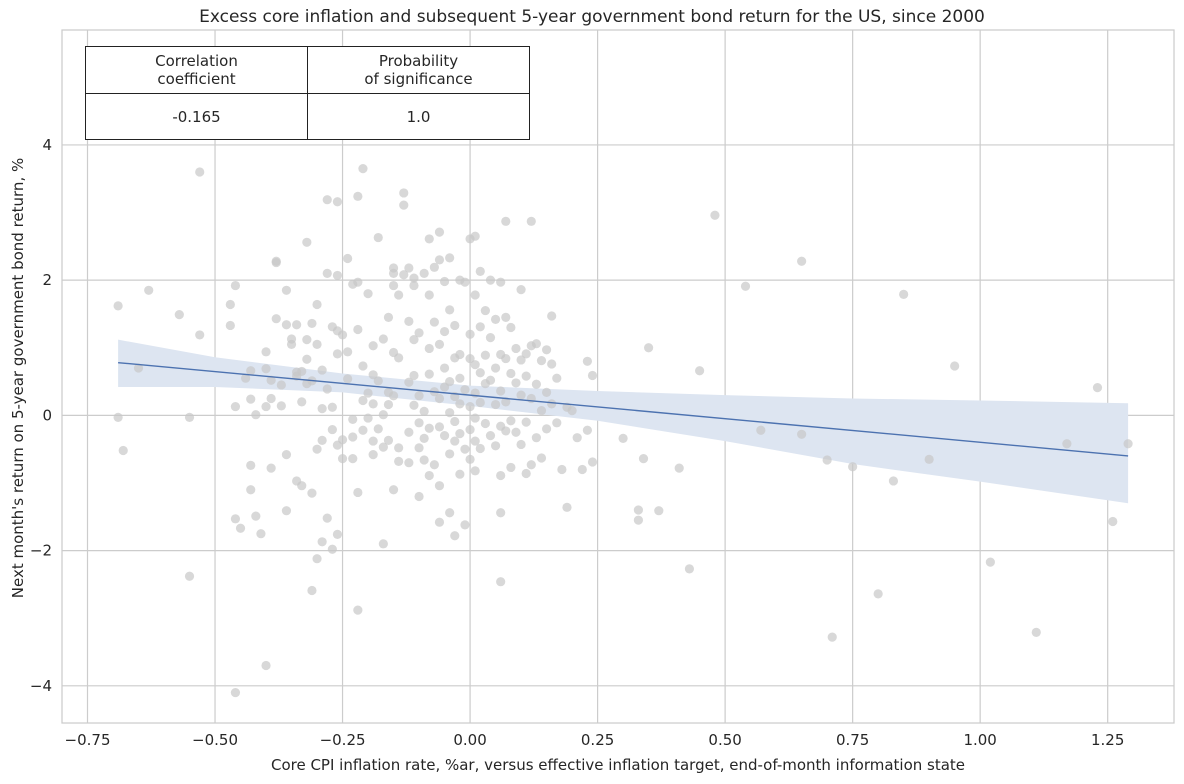 The width and height of the screenshot is (1184, 784). What do you see at coordinates (597, 740) in the screenshot?
I see `x-tick-label: 0.25` at bounding box center [597, 740].